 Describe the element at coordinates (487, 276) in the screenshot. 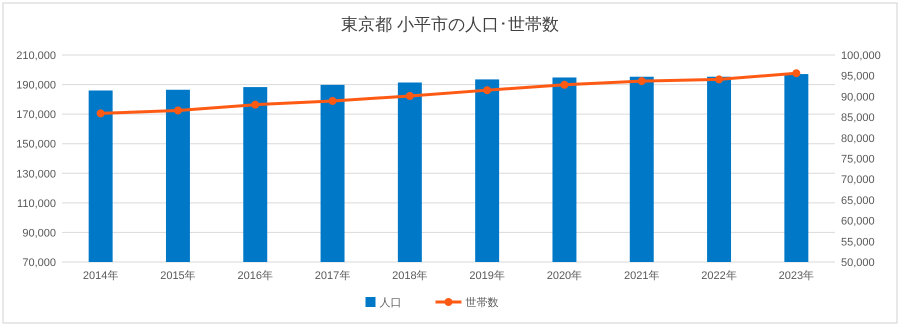

I see `x-tick-label: 2019年` at that location.